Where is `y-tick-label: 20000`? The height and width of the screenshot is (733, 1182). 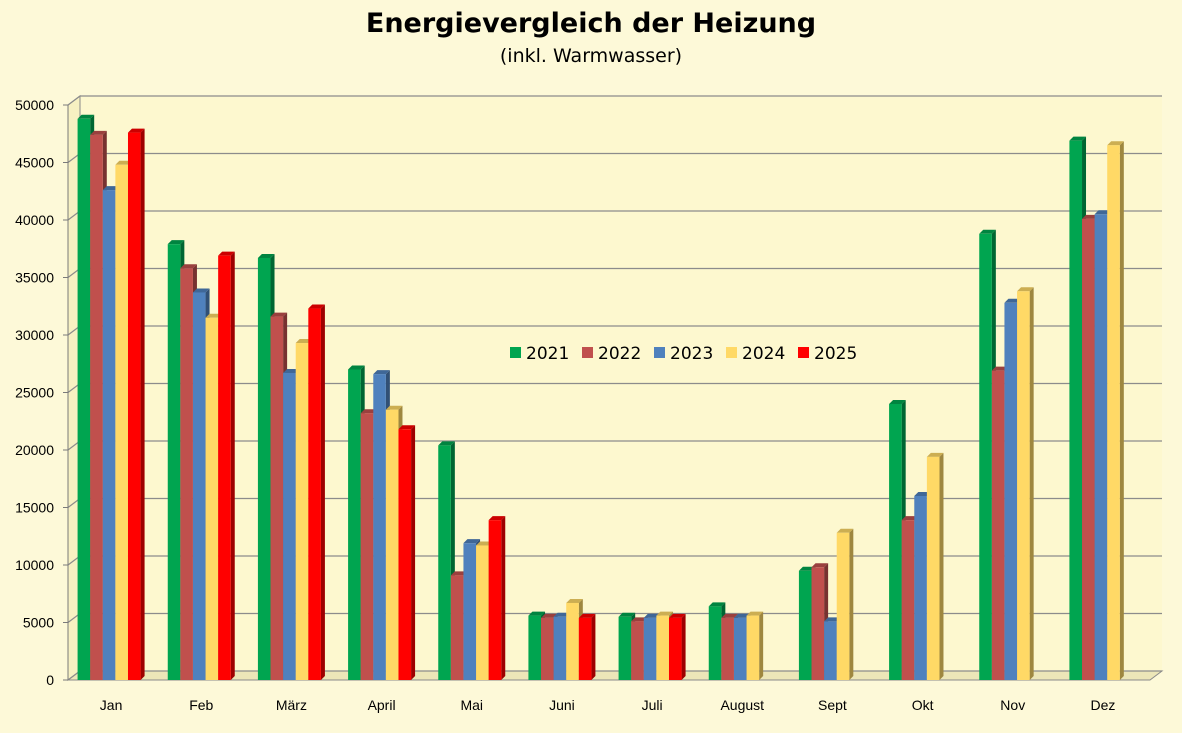
y-tick-label: 20000 is located at coordinates (34, 450).